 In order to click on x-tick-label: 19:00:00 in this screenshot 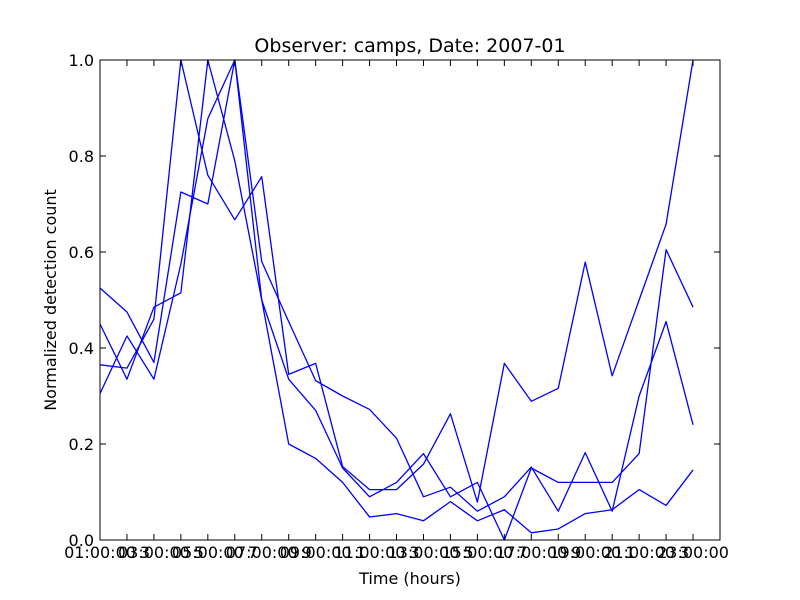, I will do `click(585, 552)`.